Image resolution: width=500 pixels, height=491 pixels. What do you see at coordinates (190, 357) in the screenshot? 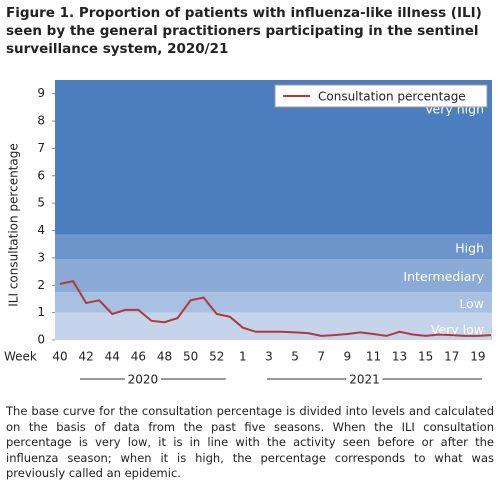
I see `x-tick-label: 50` at bounding box center [190, 357].